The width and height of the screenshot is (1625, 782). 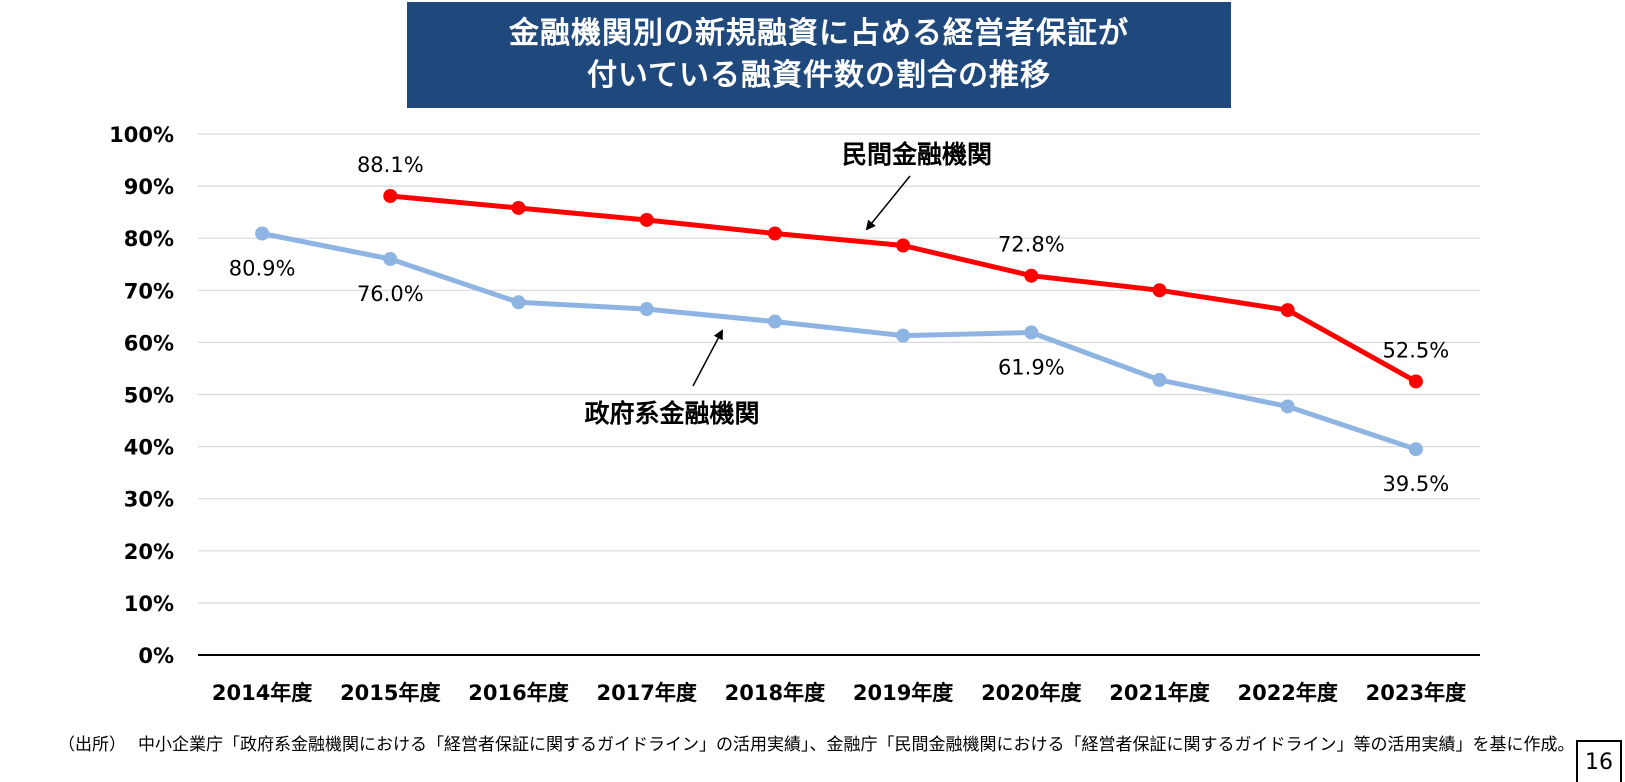 I want to click on page-number: 16, so click(x=1599, y=761).